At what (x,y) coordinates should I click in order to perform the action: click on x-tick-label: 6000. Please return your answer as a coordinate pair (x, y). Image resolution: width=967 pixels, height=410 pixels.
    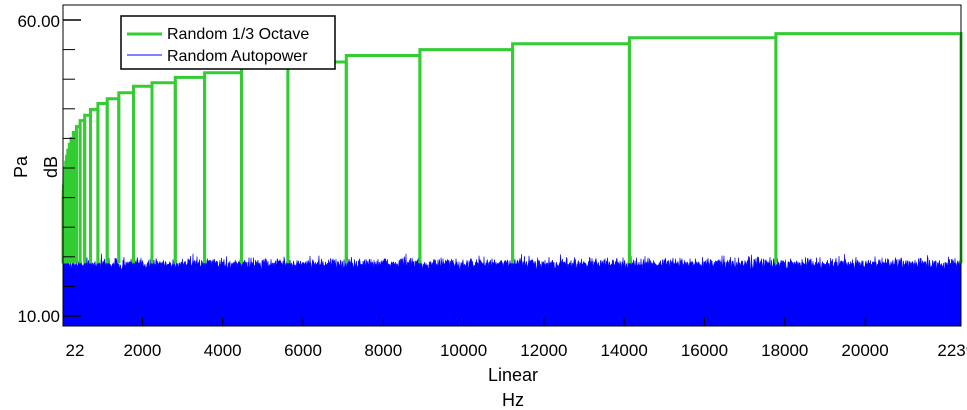
    Looking at the image, I should click on (303, 350).